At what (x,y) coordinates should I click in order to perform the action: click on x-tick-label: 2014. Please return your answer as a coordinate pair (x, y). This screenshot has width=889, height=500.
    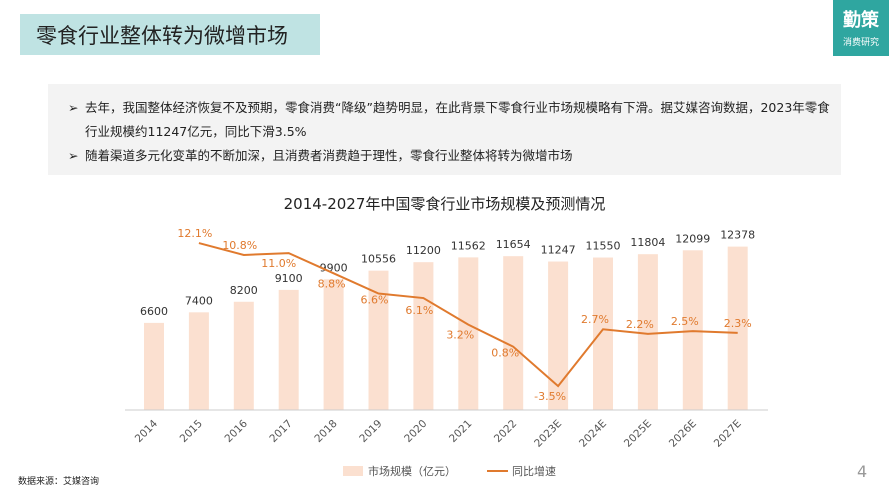
    Looking at the image, I should click on (147, 431).